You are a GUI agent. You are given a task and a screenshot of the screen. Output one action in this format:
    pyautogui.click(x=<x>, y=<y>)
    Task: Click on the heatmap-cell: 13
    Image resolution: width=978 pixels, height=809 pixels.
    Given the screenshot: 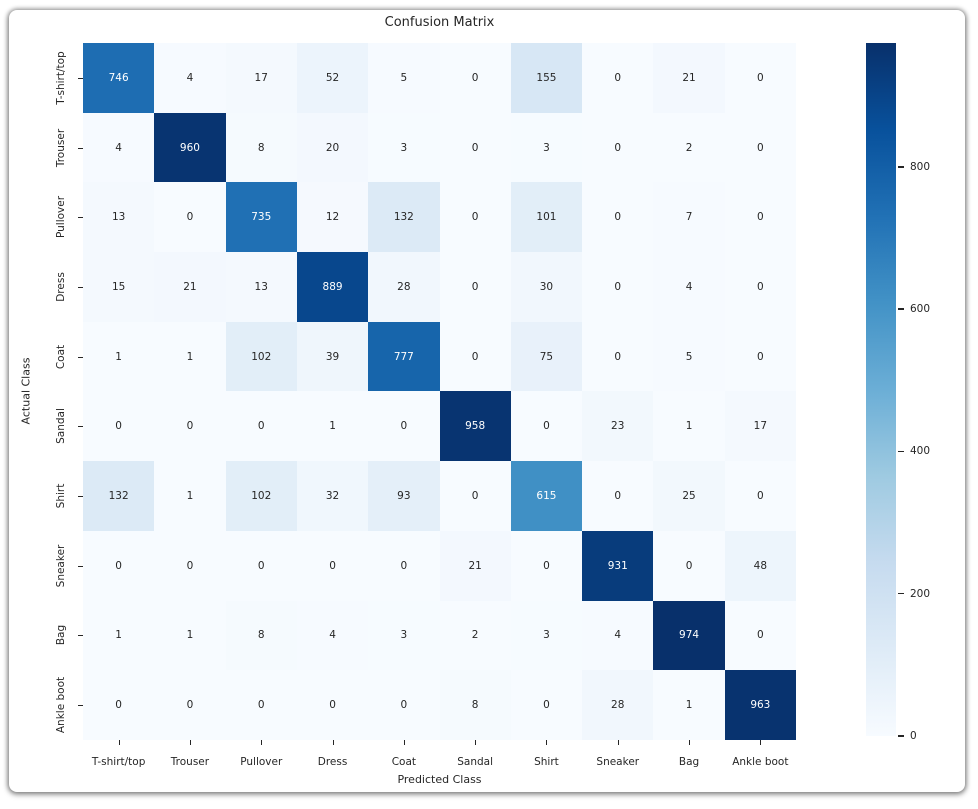 What is the action you would take?
    pyautogui.click(x=119, y=217)
    